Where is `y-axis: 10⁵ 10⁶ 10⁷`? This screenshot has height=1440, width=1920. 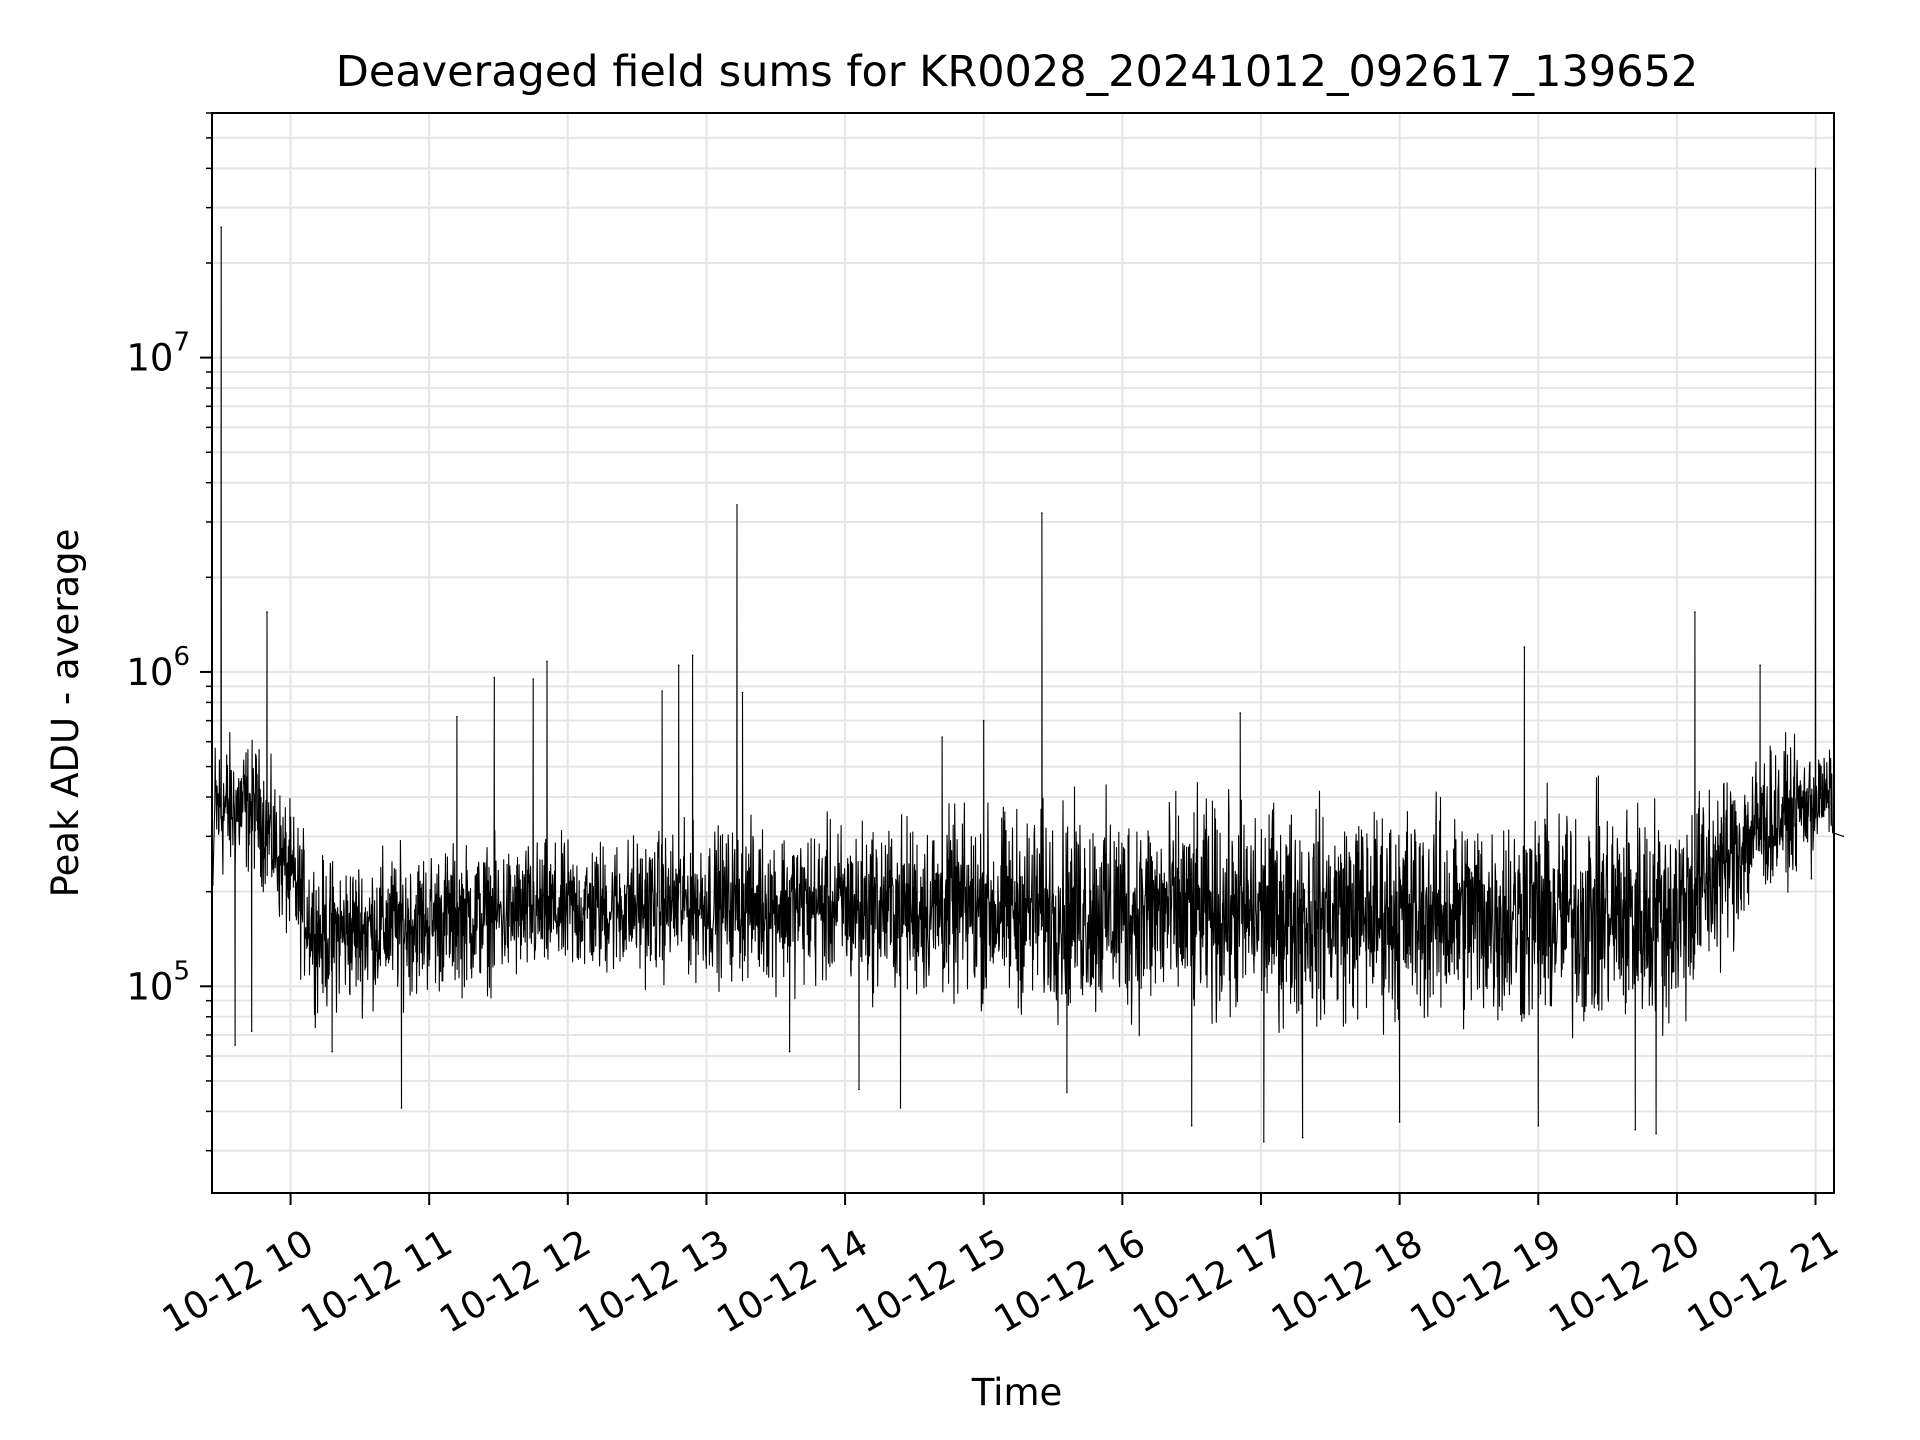
y-axis: 10⁵ 10⁶ 10⁷ is located at coordinates (169, 632).